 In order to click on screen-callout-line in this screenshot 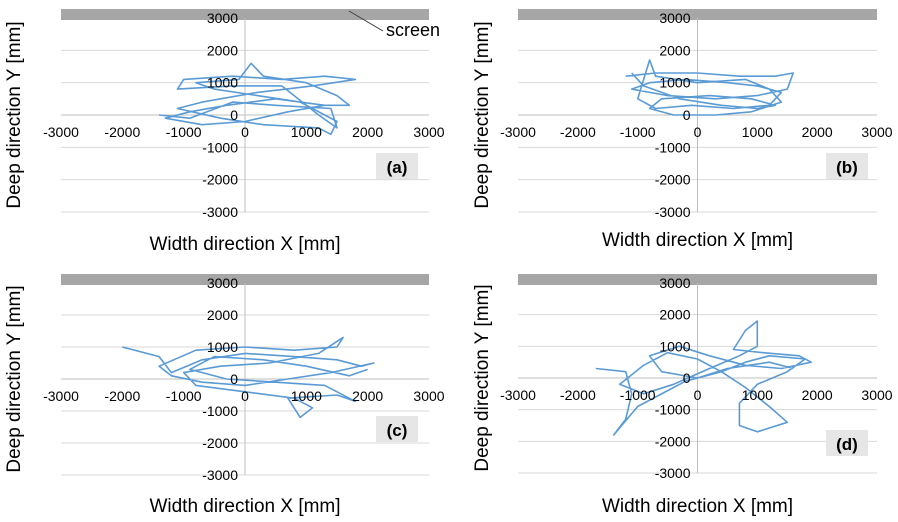, I will do `click(366, 21)`.